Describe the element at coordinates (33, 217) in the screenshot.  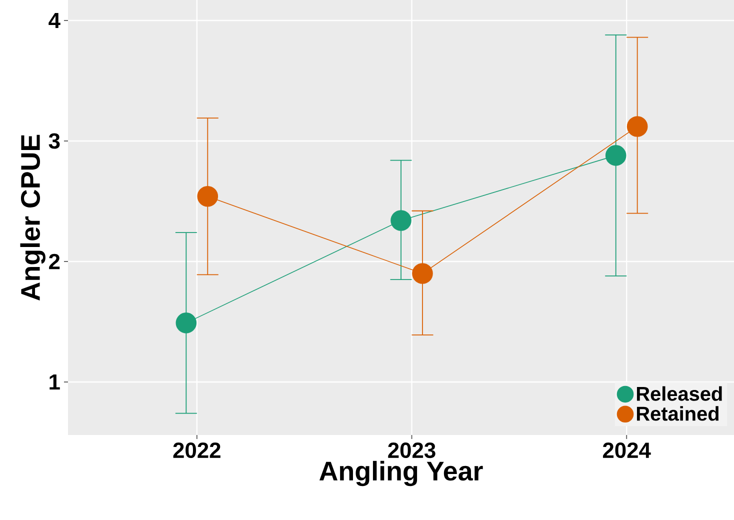
I see `y-axis-title: Angler CPUE` at that location.